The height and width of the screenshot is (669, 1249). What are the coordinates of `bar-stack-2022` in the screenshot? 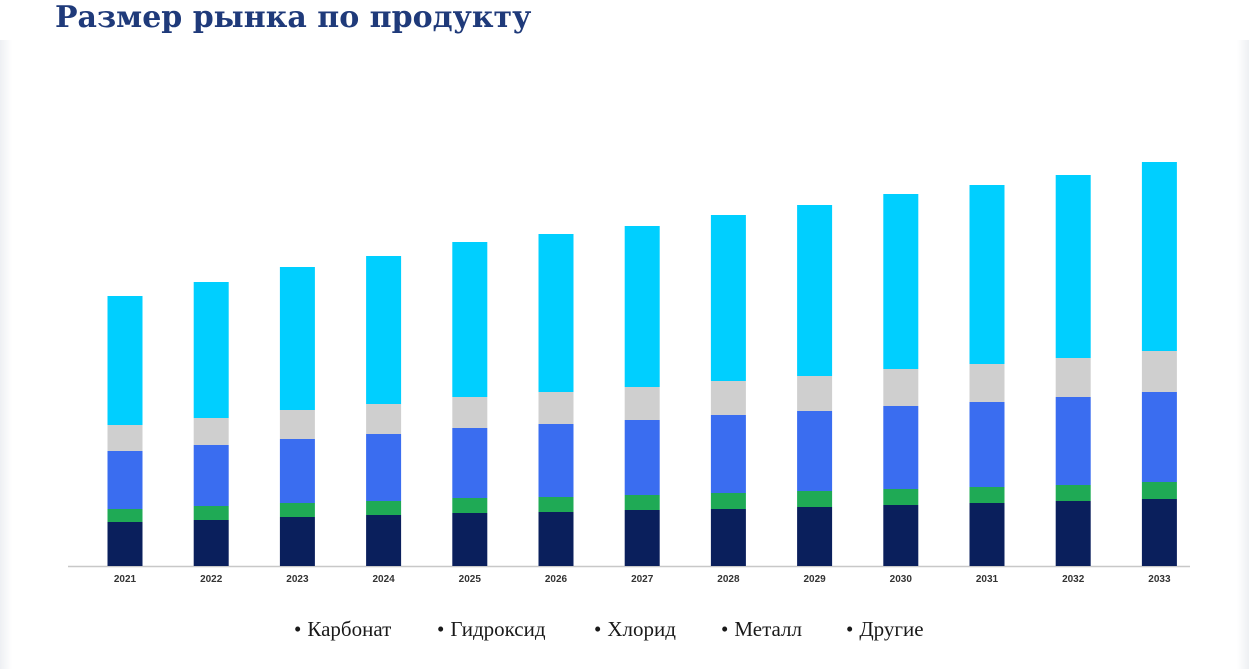 It's located at (211, 424).